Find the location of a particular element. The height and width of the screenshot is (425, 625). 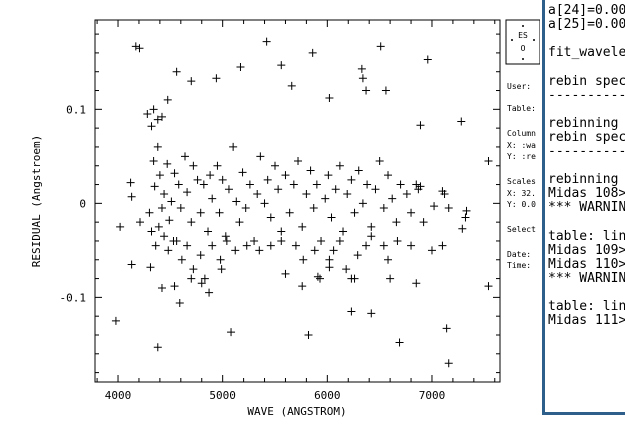

select-label: Select is located at coordinates (521, 229).